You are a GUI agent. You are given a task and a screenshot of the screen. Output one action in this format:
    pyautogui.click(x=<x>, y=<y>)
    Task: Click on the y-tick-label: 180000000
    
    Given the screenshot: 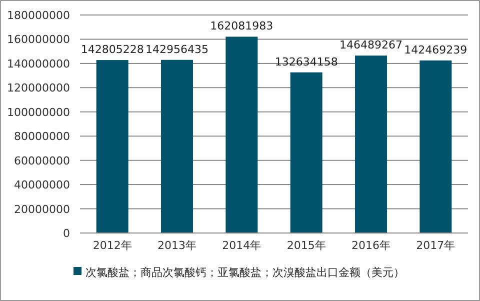 What is the action you would take?
    pyautogui.click(x=38, y=15)
    